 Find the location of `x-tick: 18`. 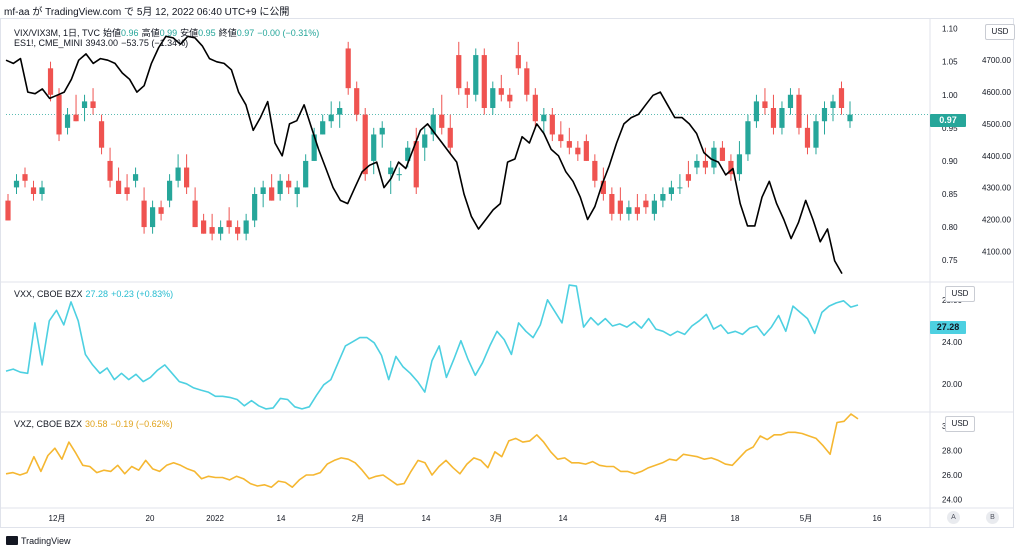

x-tick: 18 is located at coordinates (735, 518).